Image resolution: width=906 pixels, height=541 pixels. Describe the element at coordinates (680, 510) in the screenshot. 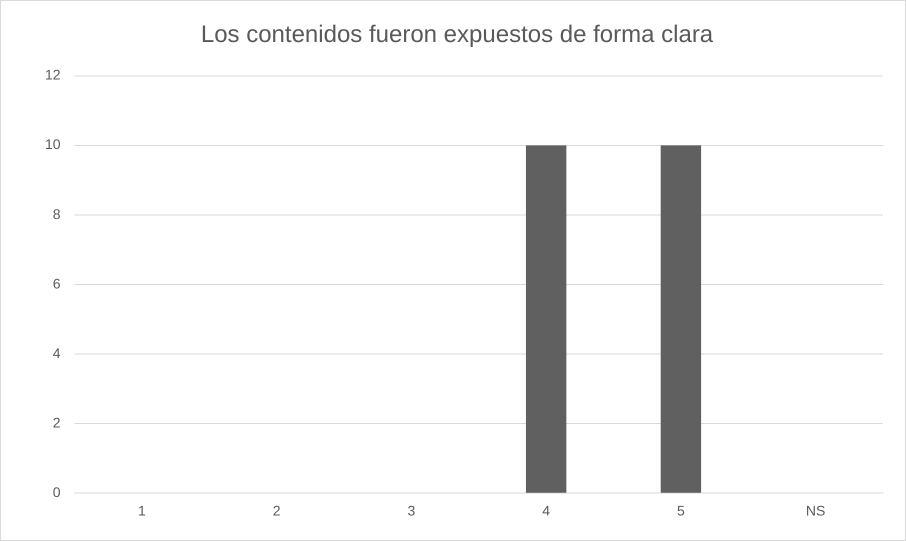

I see `x-tick-label: 5` at that location.